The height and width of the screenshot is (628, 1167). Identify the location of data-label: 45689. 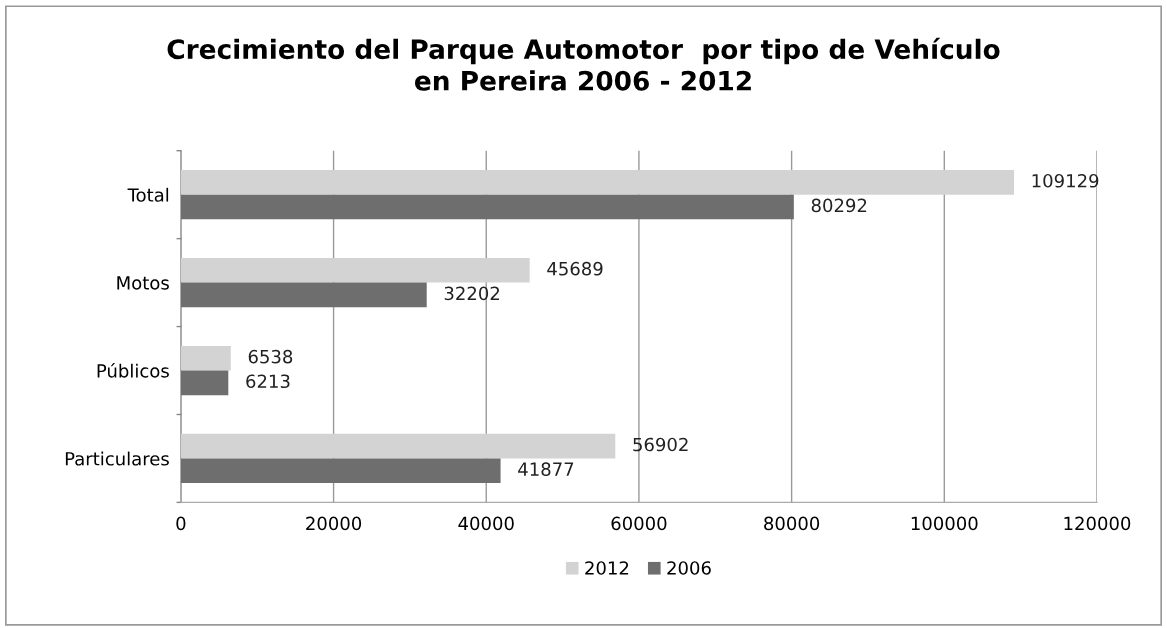
(575, 268).